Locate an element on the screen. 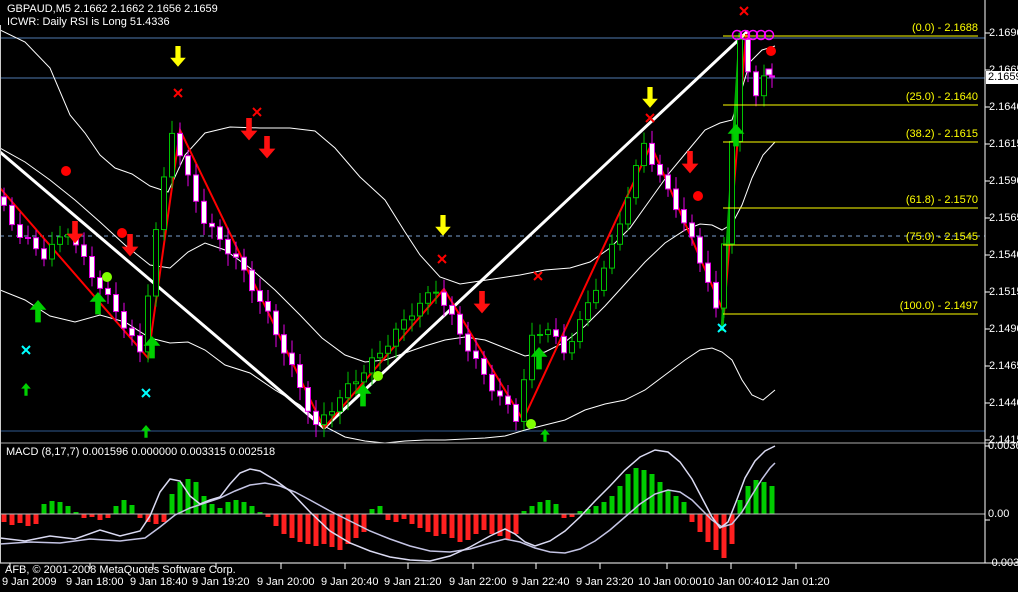 The width and height of the screenshot is (1018, 592). price-axis-label: 2.1540 is located at coordinates (1003, 255).